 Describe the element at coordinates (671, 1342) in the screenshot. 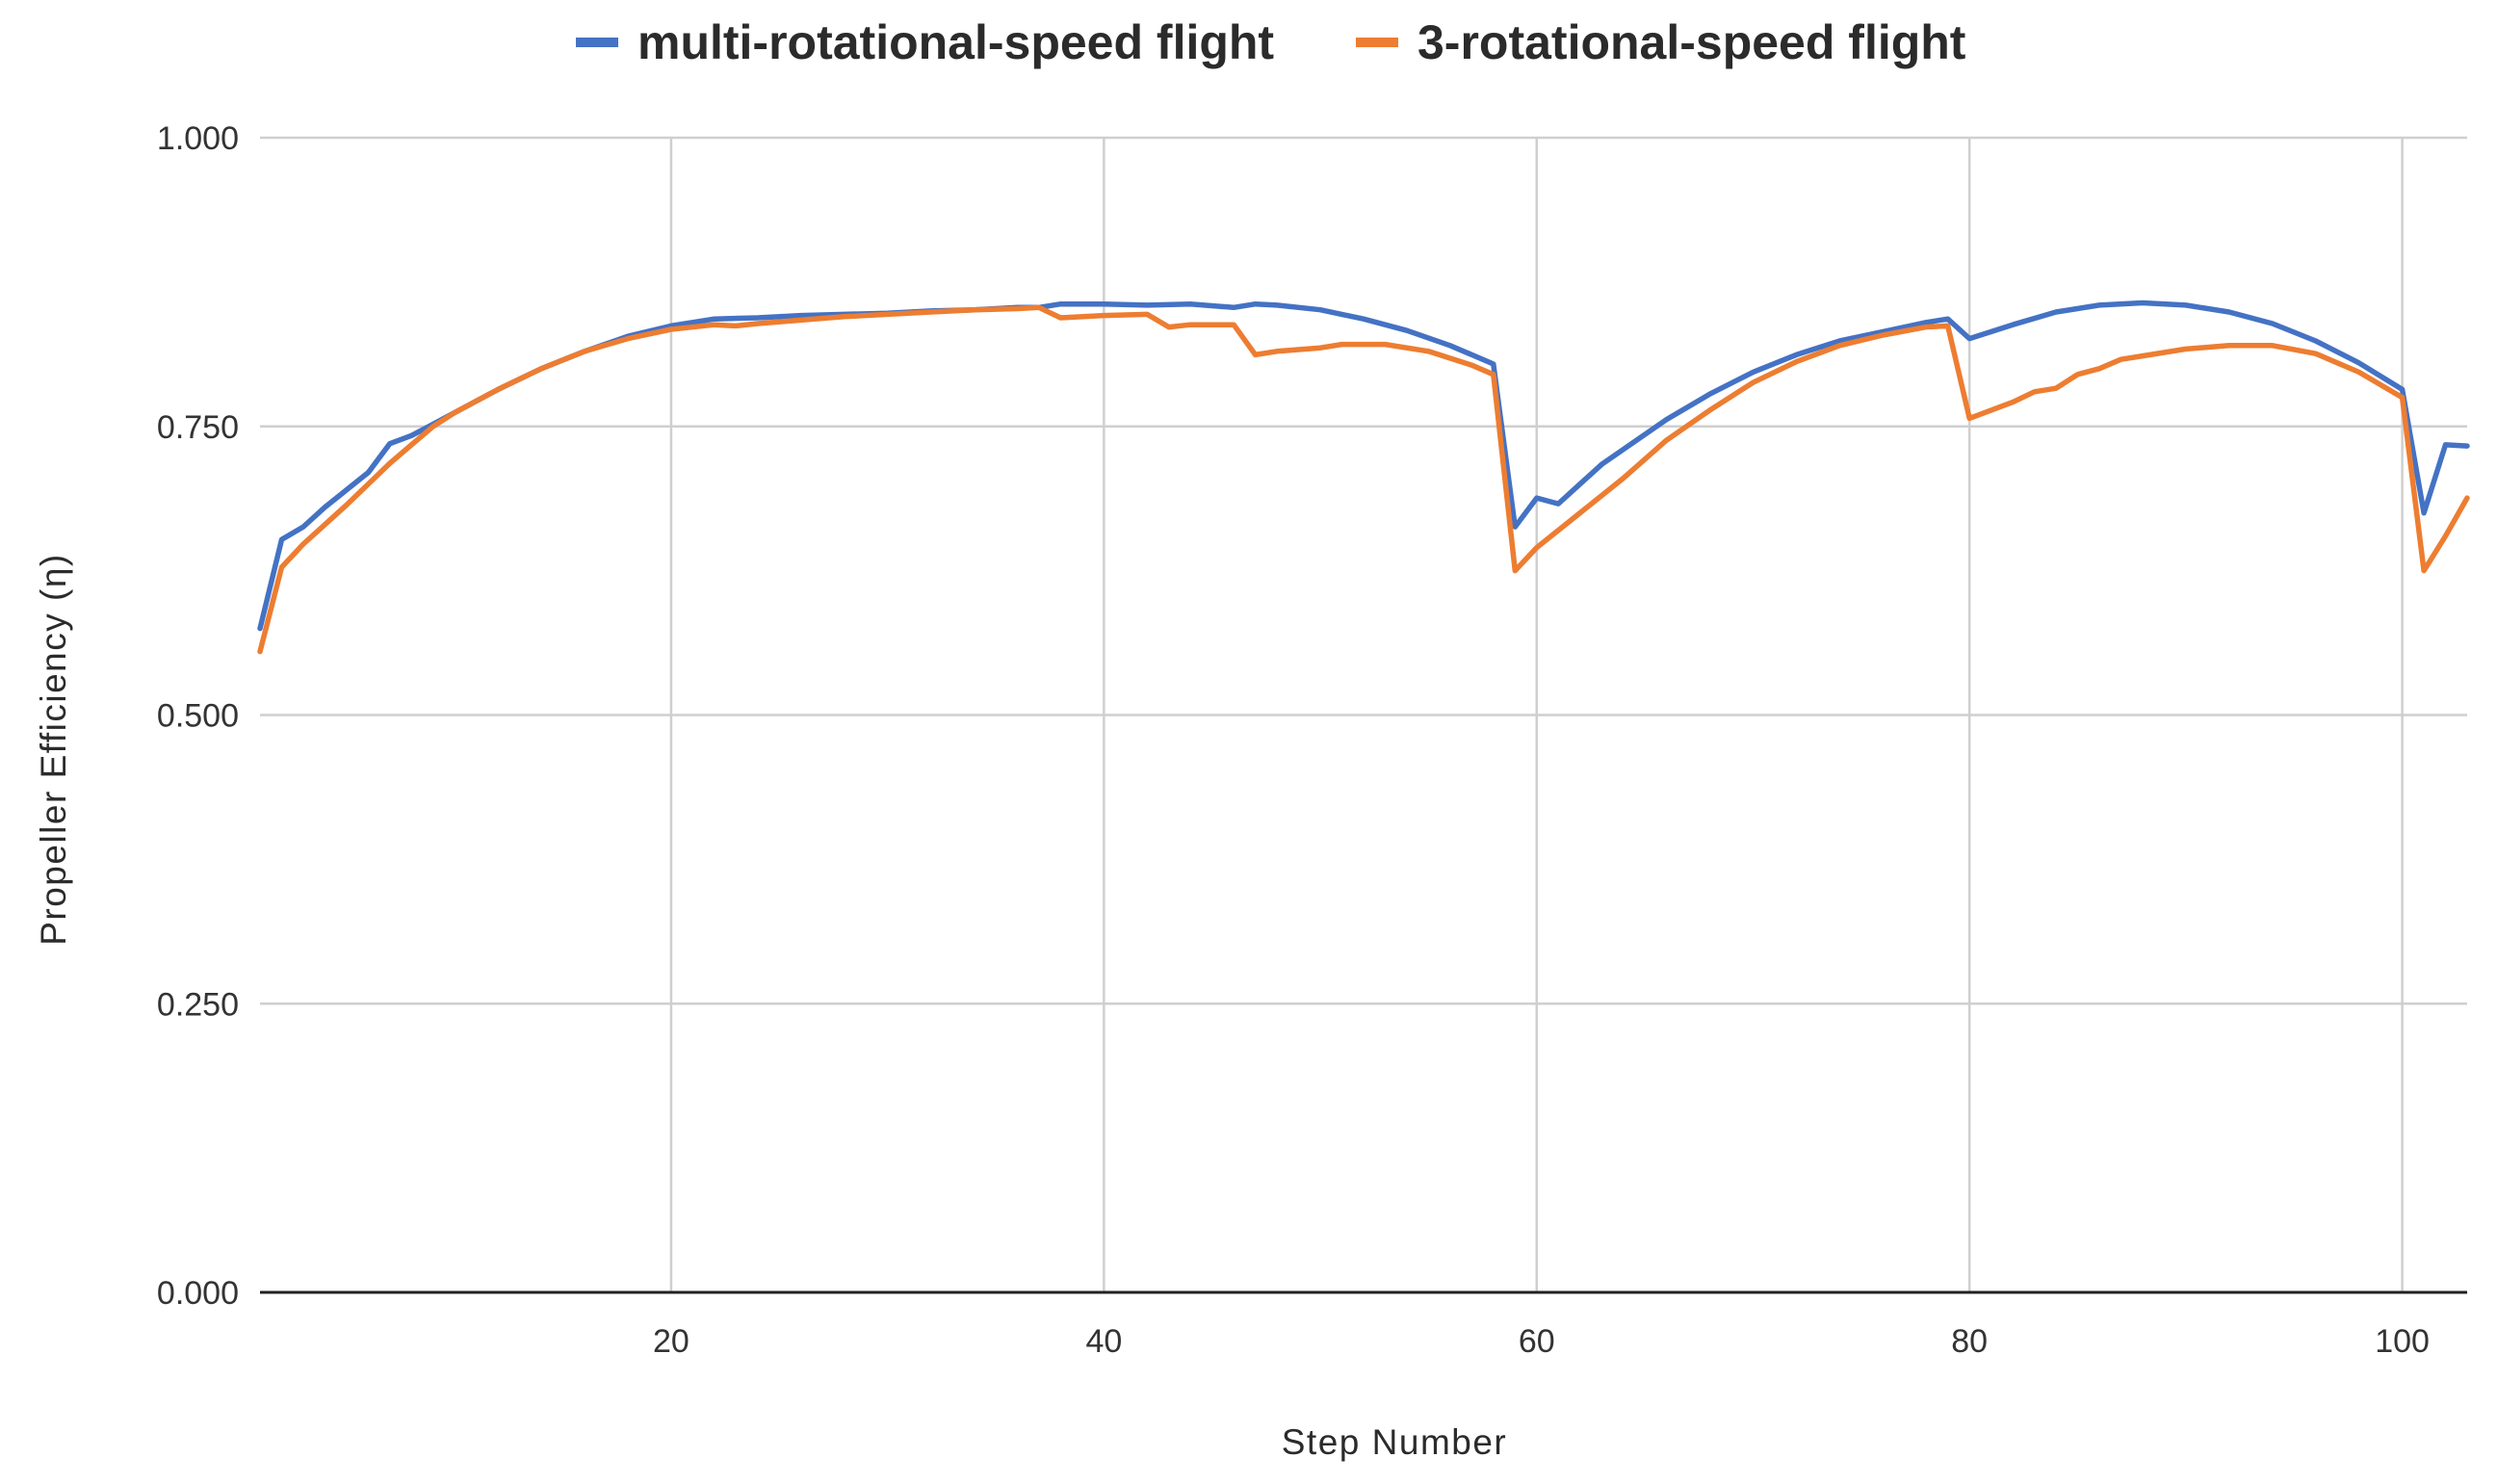

I see `x-tick-label: 20` at that location.